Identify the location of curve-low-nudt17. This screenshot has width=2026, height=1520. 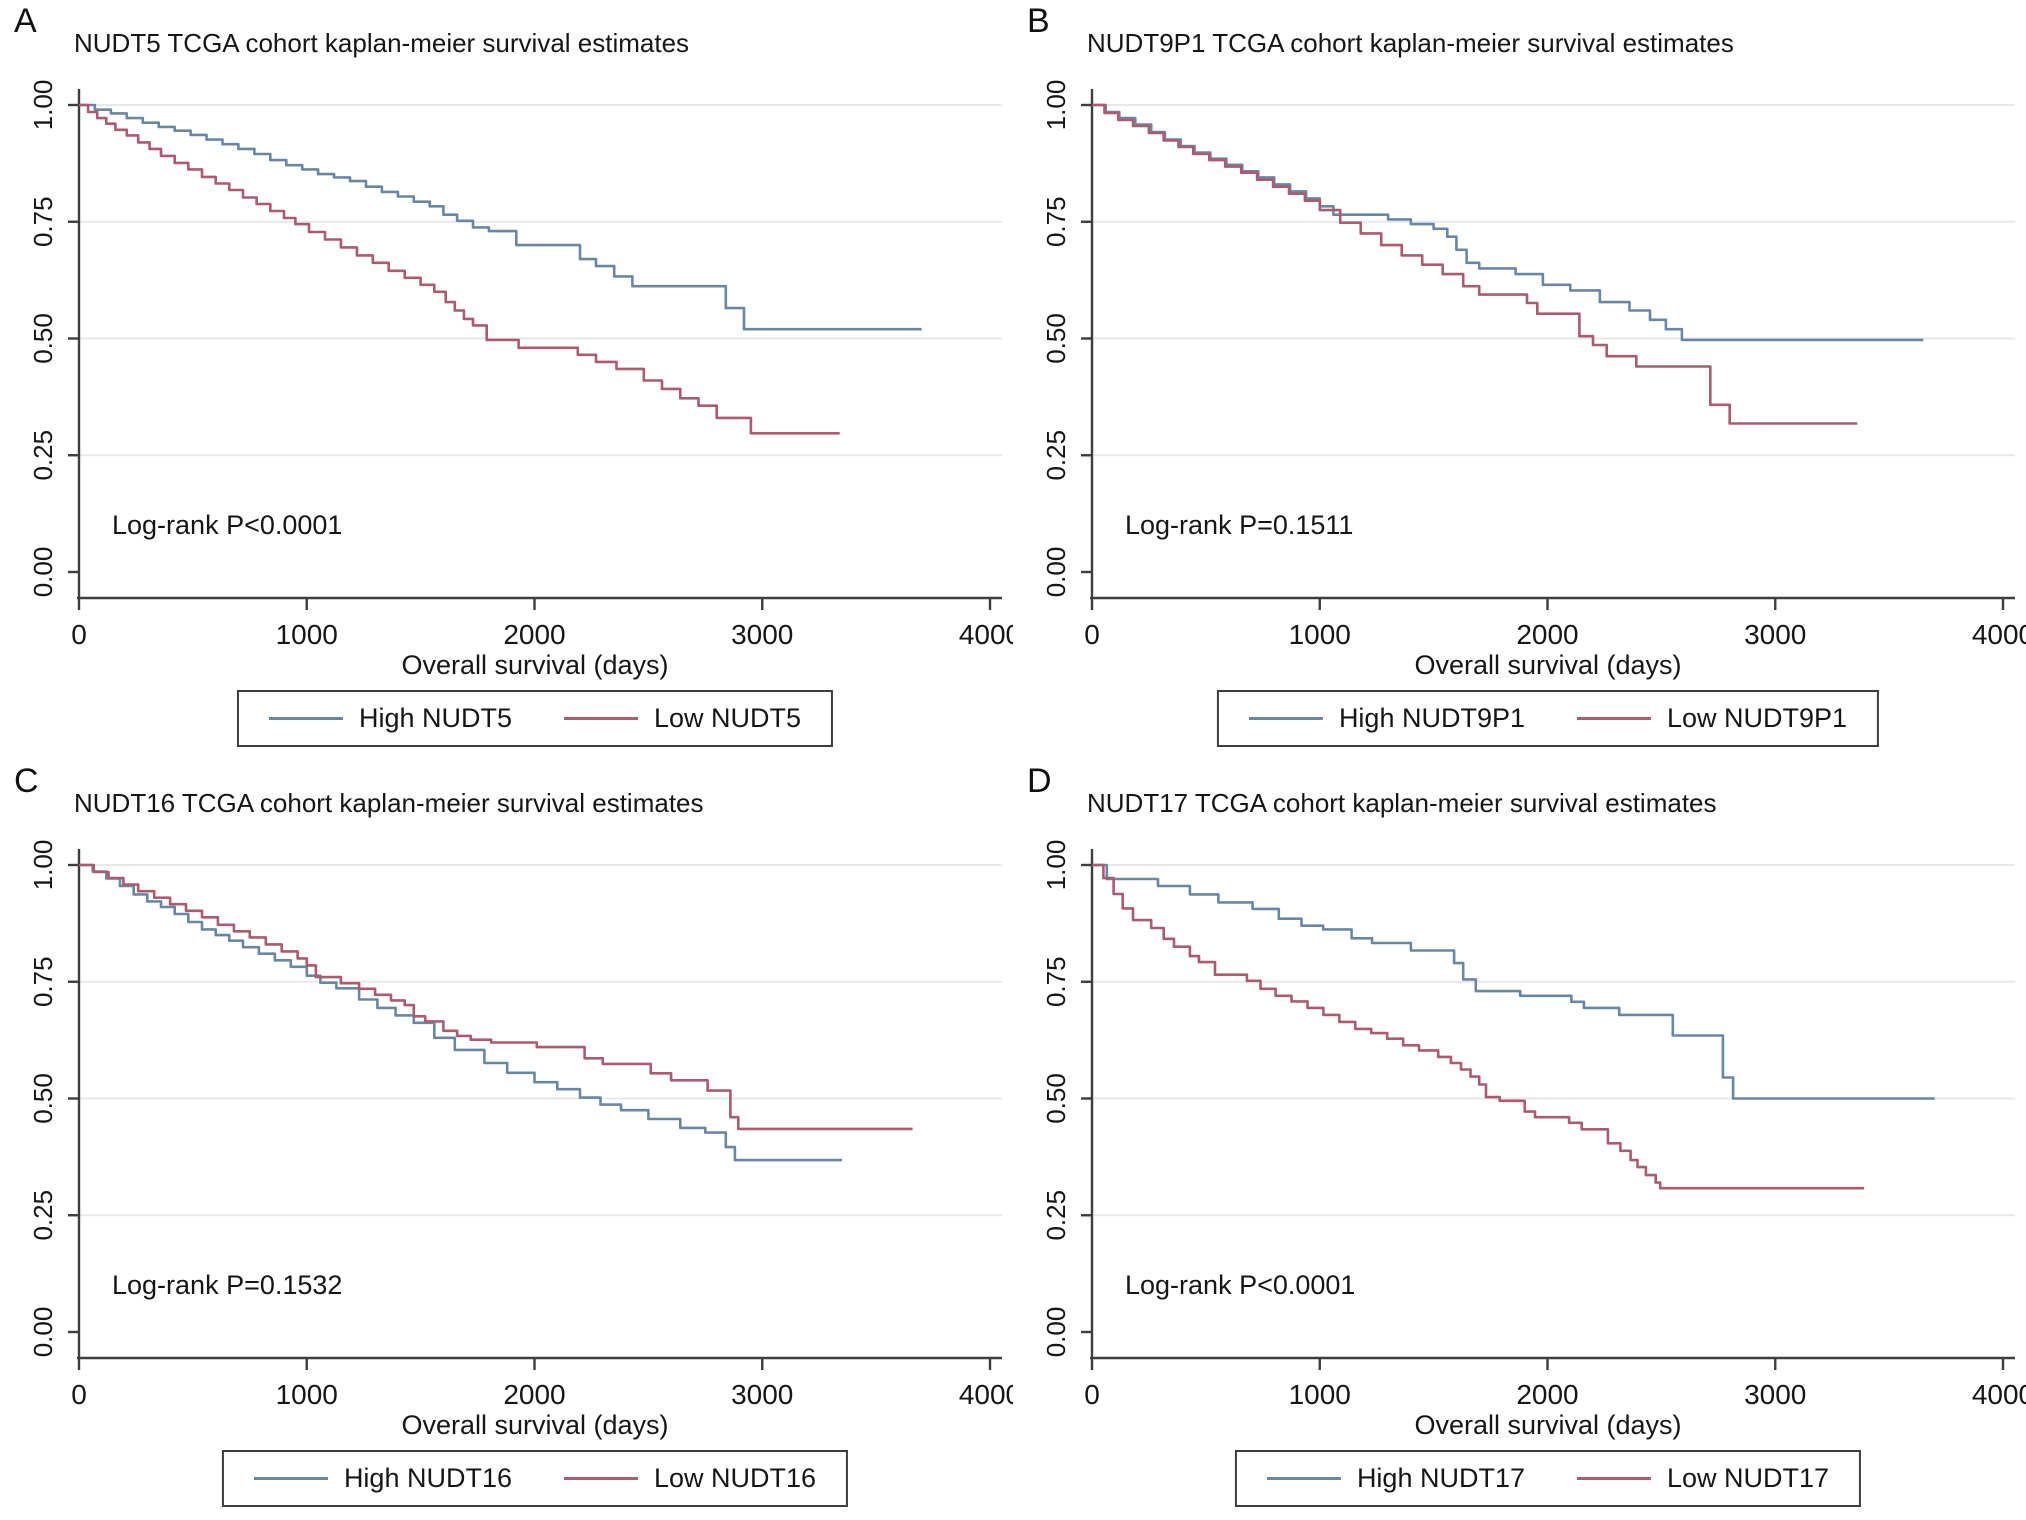
(1478, 1026).